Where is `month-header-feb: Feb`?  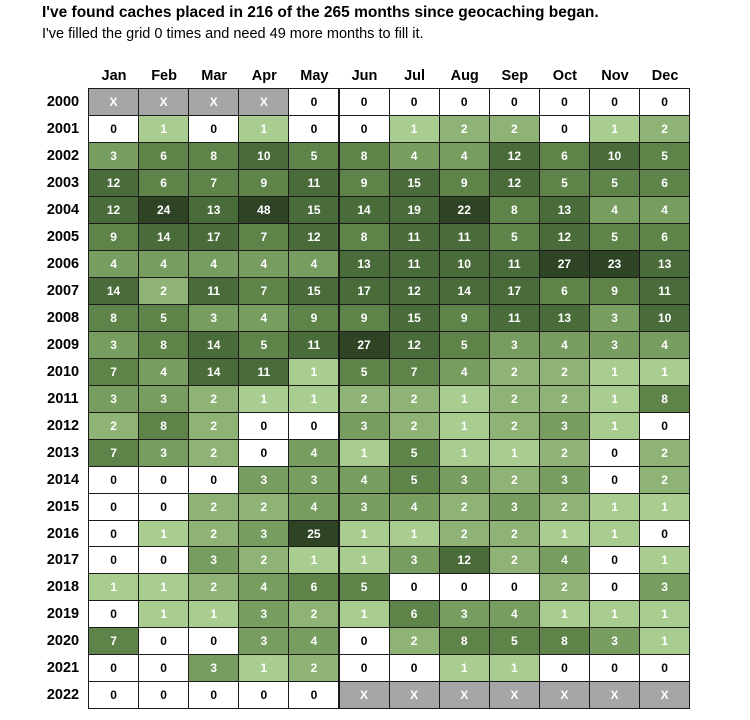
month-header-feb: Feb is located at coordinates (164, 76).